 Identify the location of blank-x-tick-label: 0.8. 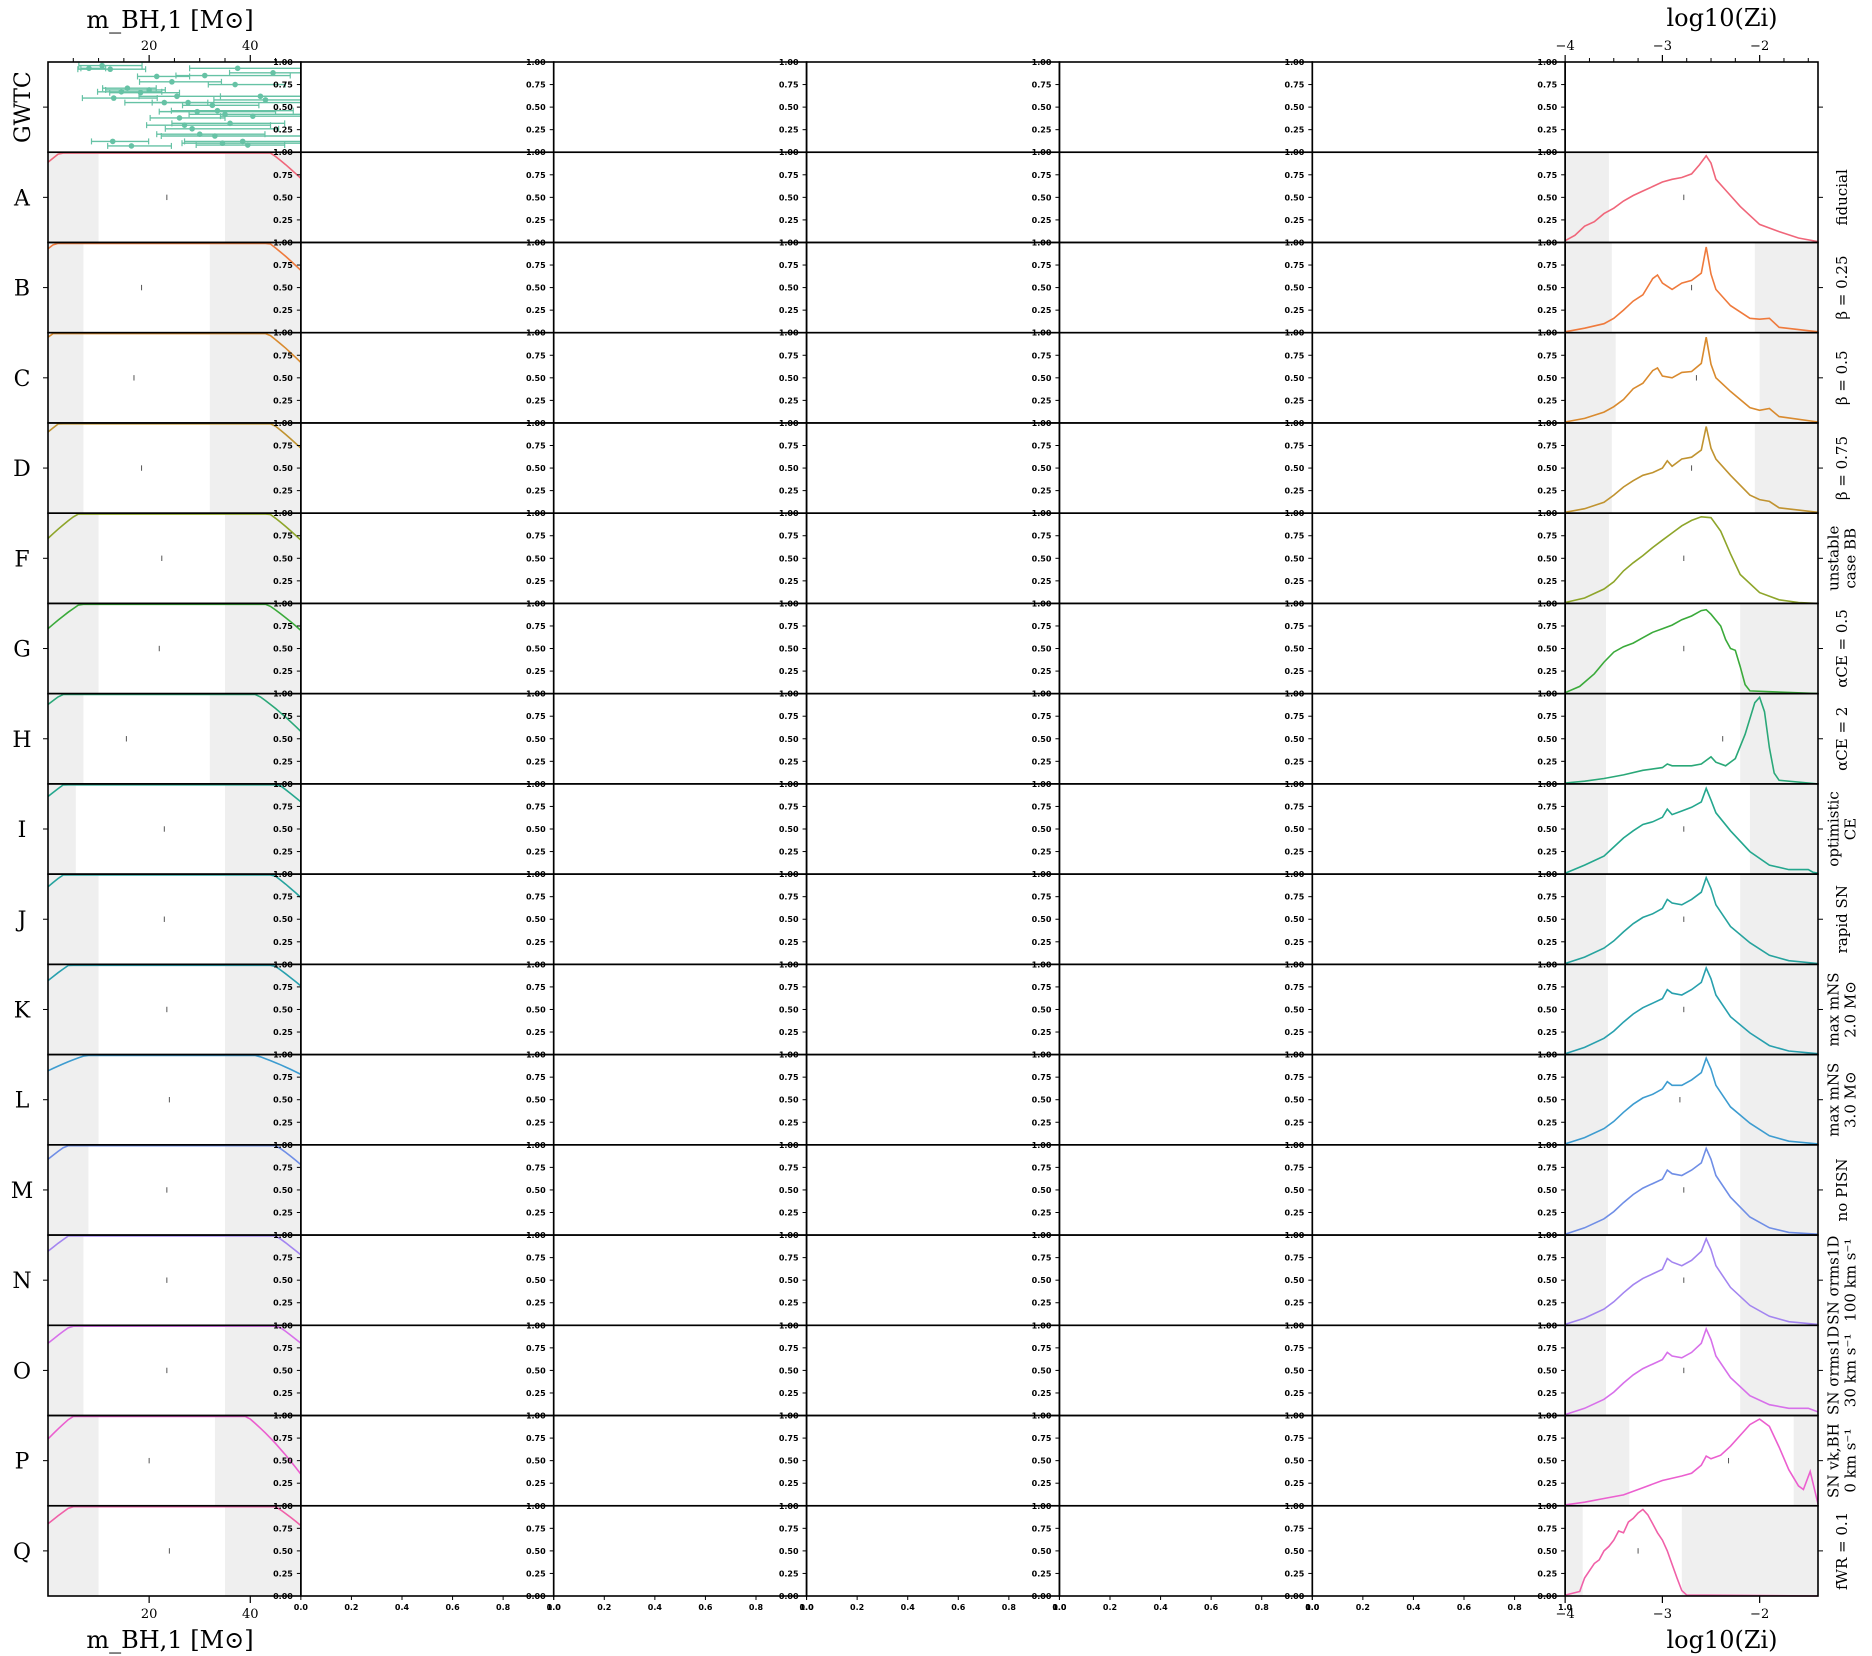
(1514, 1607).